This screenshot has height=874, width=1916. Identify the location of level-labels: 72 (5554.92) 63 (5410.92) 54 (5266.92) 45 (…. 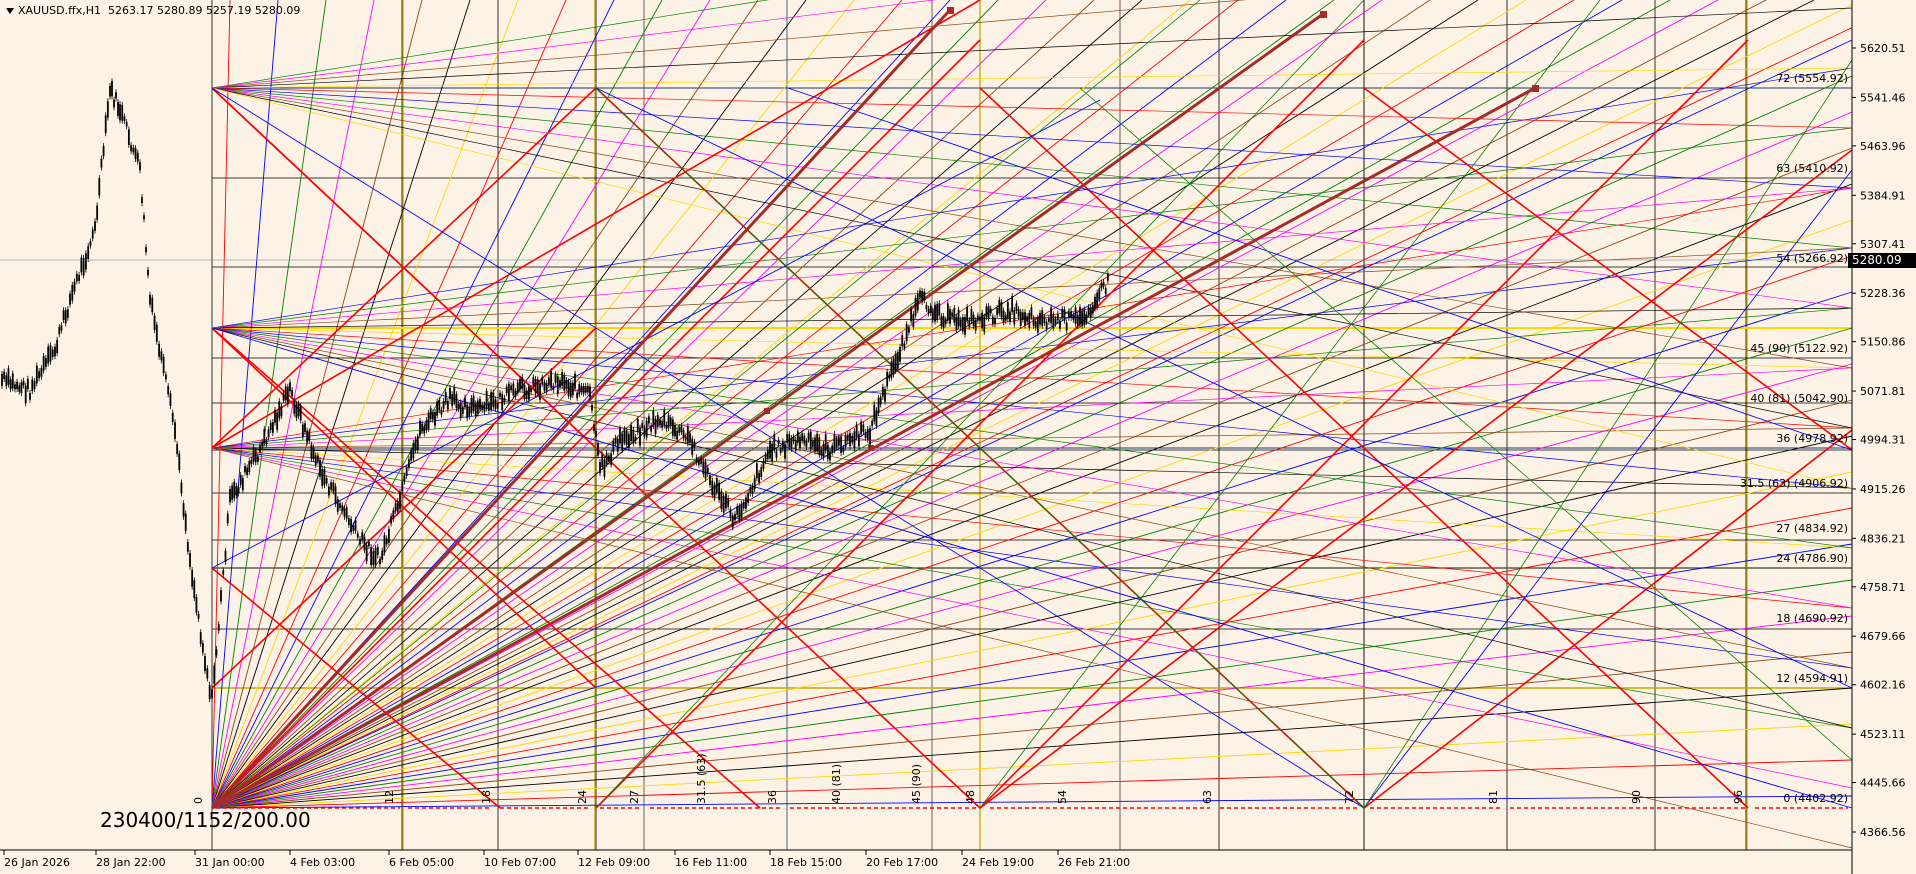
(1794, 438).